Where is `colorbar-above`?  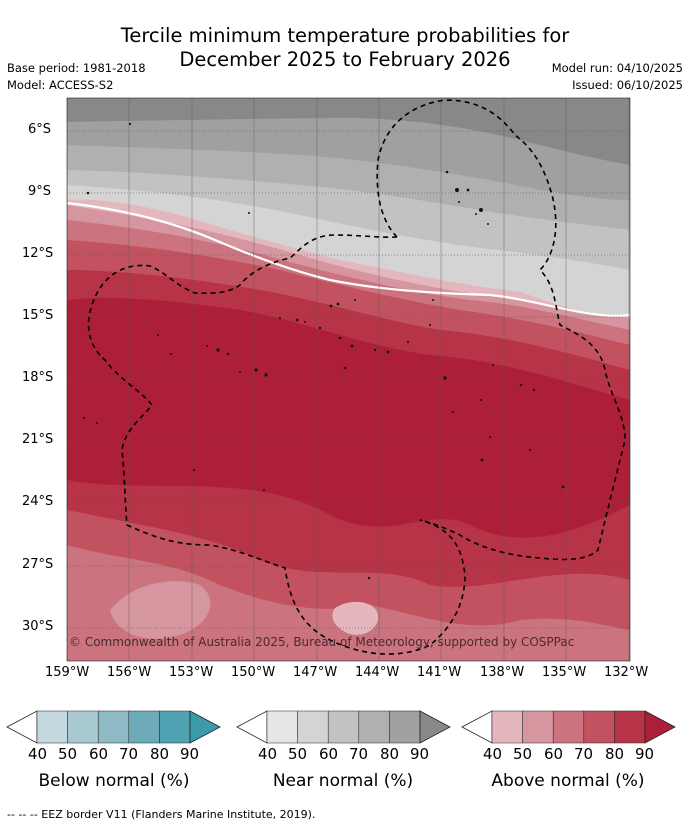
colorbar-above is located at coordinates (568, 727).